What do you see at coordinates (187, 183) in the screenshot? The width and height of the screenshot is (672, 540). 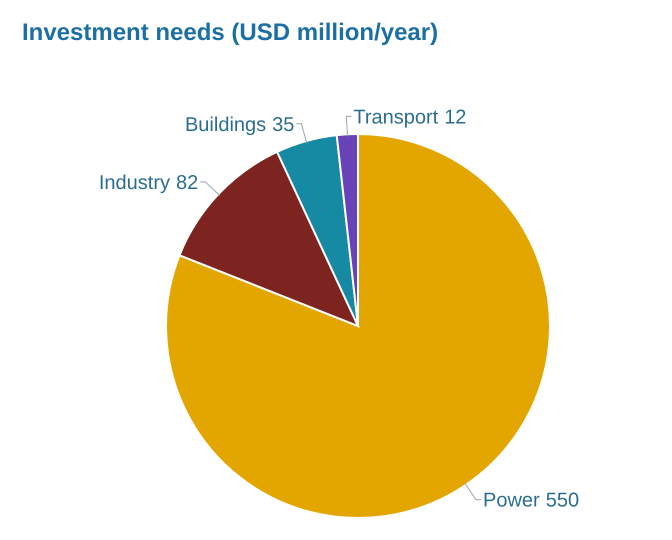 I see `data-label: 82` at bounding box center [187, 183].